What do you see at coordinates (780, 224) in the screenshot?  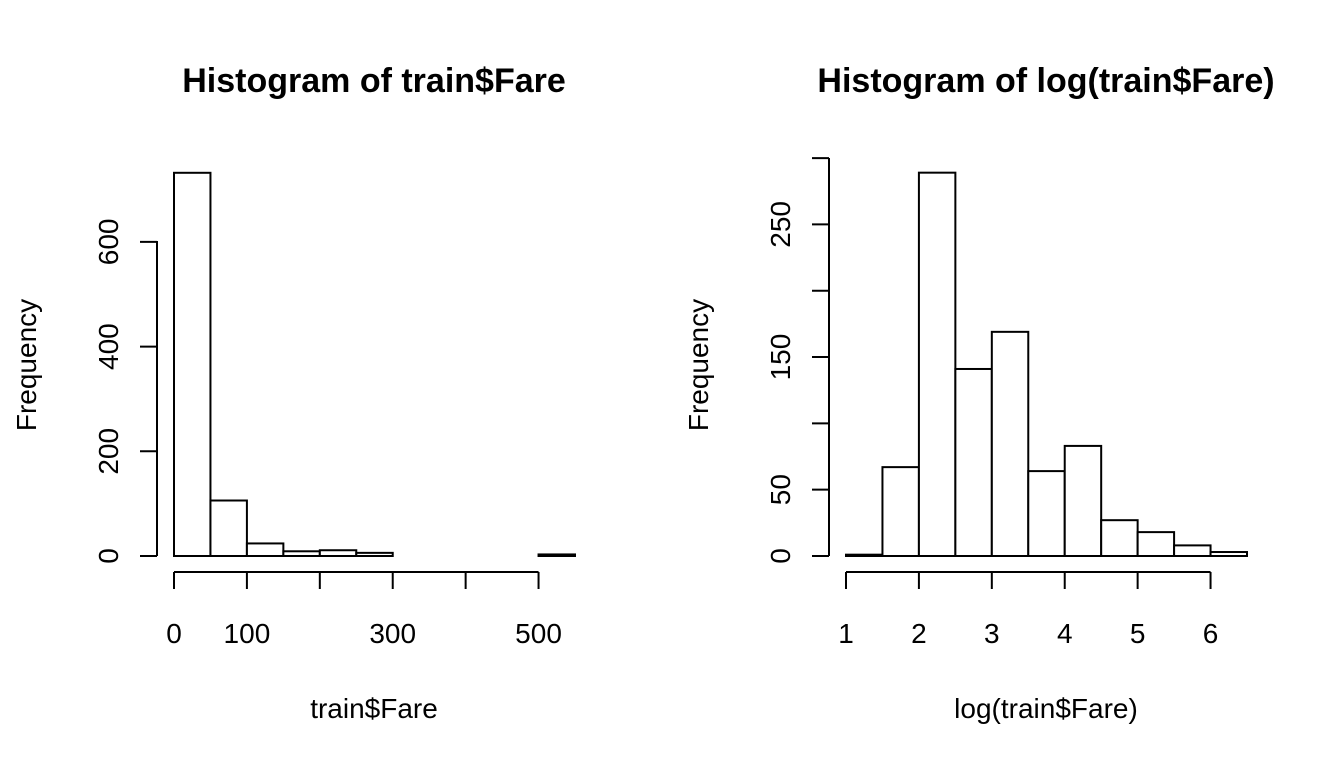 I see `y-tick-label: 250` at bounding box center [780, 224].